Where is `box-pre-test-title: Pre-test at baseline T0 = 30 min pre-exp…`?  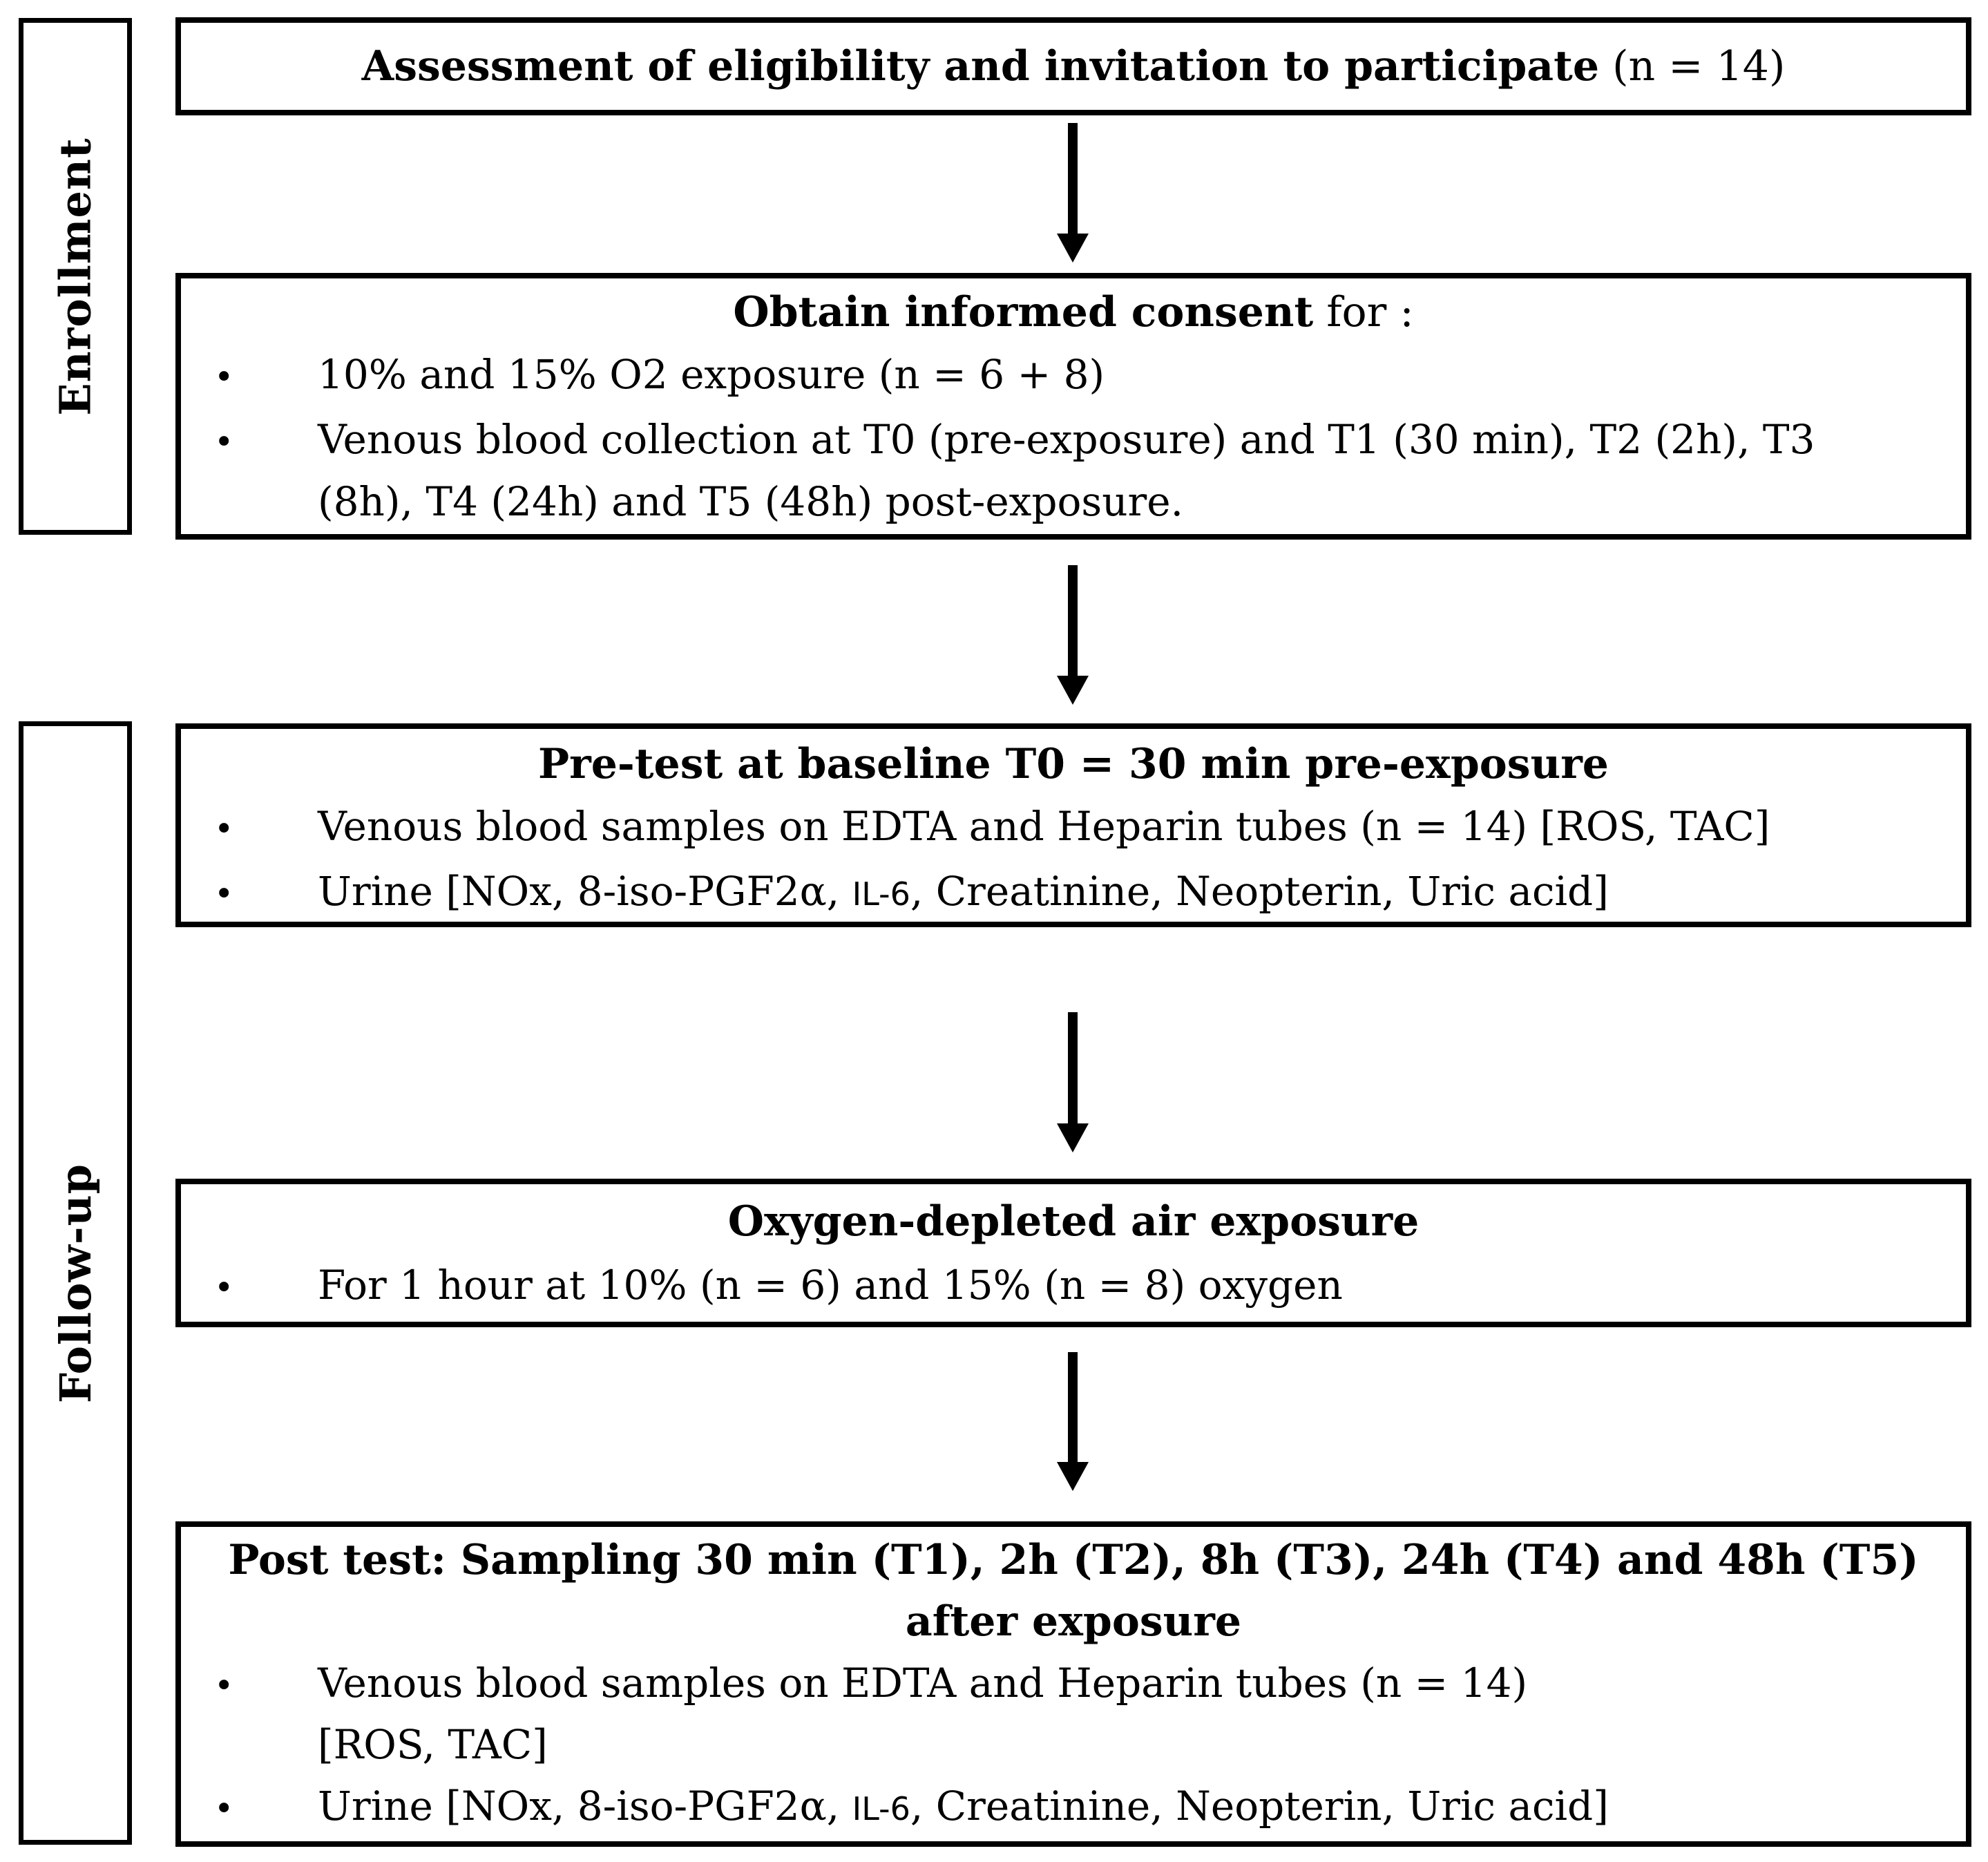 box-pre-test-title: Pre-test at baseline T0 = 30 min pre-exp… is located at coordinates (1073, 764).